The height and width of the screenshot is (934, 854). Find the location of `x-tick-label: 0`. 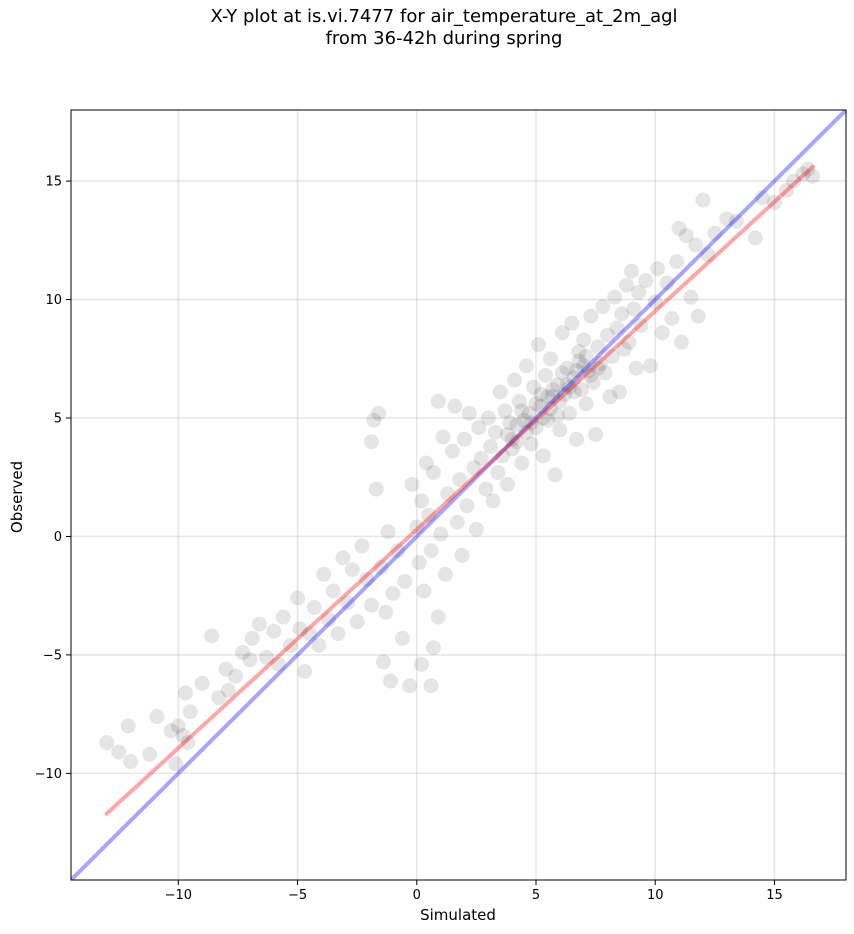

x-tick-label: 0 is located at coordinates (417, 895).